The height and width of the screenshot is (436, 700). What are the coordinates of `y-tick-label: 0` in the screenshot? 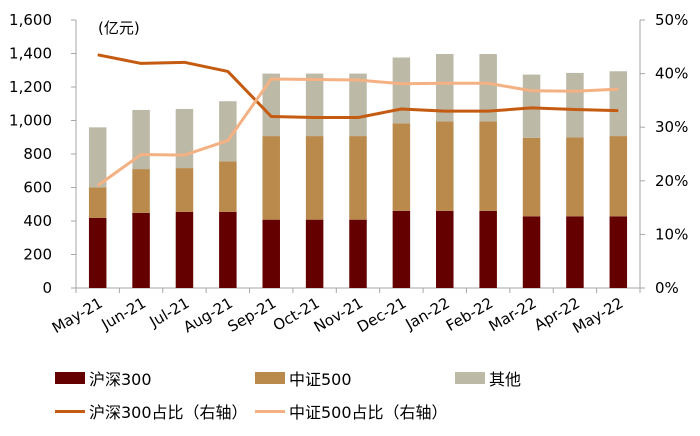 It's located at (47, 288).